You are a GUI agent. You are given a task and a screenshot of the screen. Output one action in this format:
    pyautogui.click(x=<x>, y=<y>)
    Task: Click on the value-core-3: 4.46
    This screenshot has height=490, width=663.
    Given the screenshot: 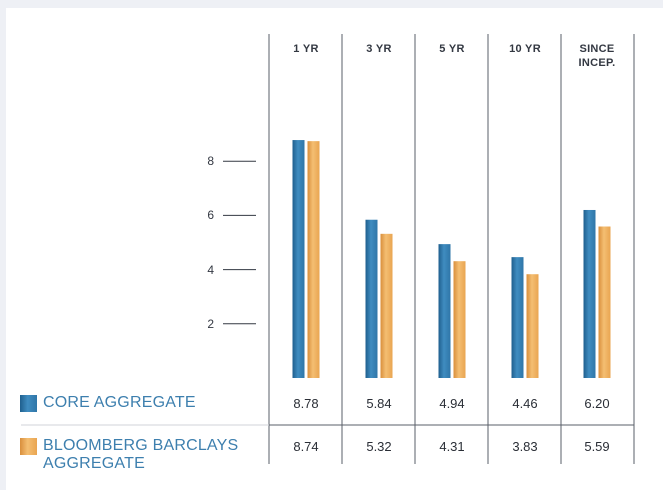 What is the action you would take?
    pyautogui.click(x=525, y=403)
    